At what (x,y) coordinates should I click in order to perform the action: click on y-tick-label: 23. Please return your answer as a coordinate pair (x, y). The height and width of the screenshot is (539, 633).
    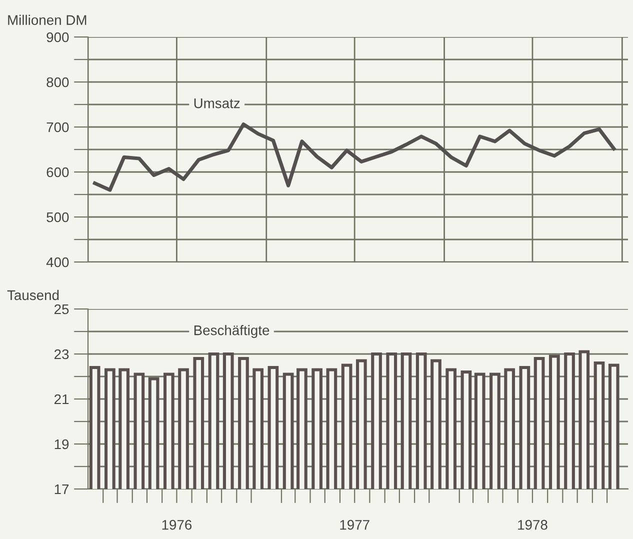
    Looking at the image, I should click on (61, 354).